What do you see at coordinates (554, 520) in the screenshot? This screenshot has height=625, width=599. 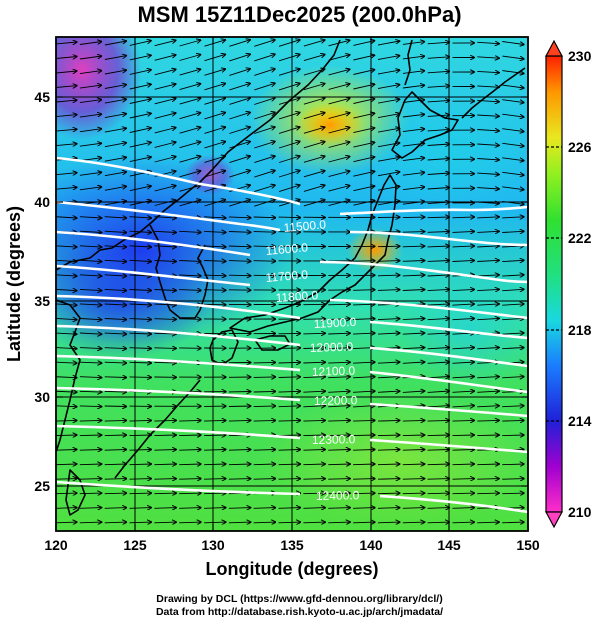 I see `colorbar-min-arrow` at bounding box center [554, 520].